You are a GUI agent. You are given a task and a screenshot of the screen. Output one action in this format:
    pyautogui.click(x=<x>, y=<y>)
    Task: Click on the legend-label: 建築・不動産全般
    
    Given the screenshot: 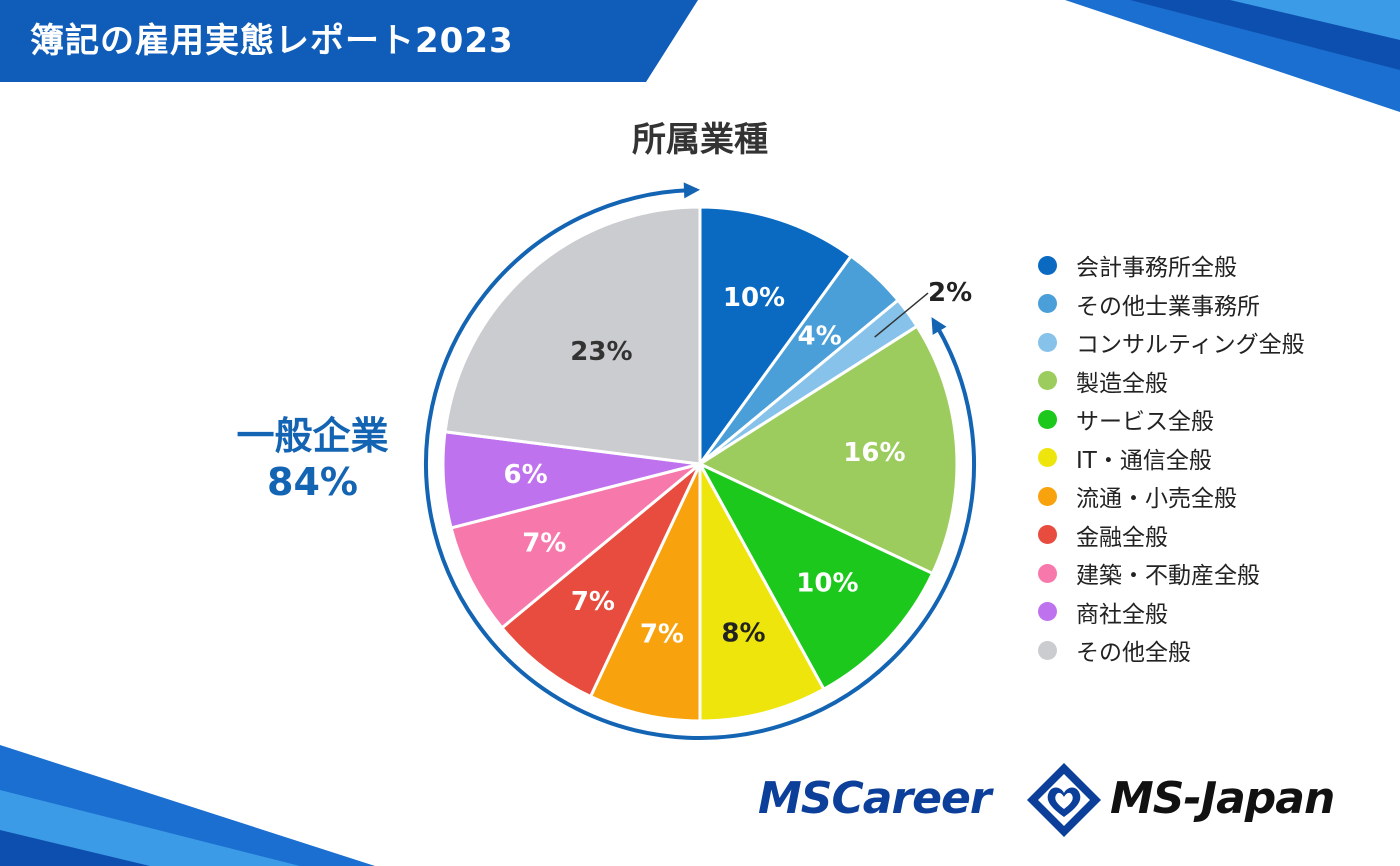 What is the action you would take?
    pyautogui.click(x=1168, y=576)
    